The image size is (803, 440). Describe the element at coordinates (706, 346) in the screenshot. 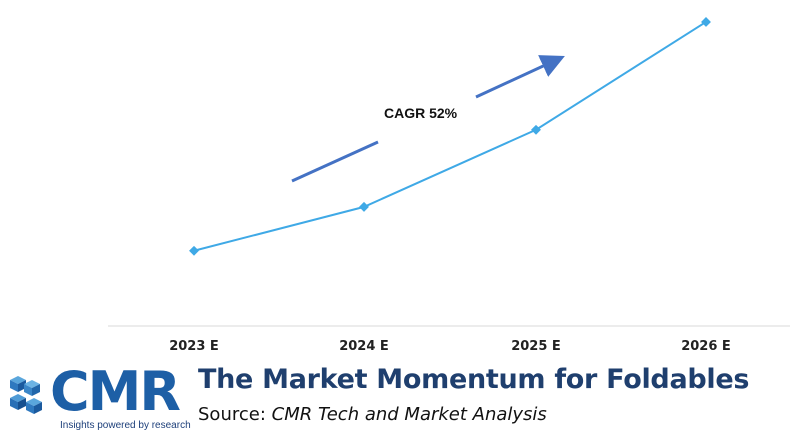

I see `x-tick-label: 2026 E` at that location.